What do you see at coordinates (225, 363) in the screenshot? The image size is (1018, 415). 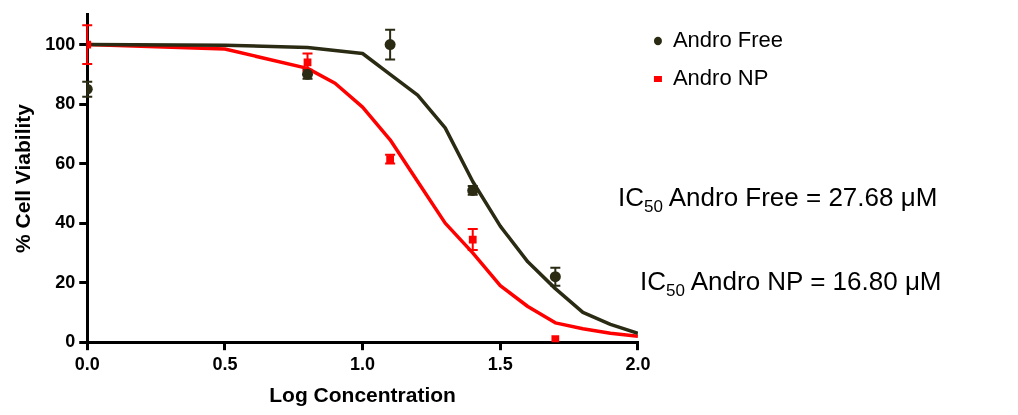 I see `x-tick-label: 0.5` at bounding box center [225, 363].